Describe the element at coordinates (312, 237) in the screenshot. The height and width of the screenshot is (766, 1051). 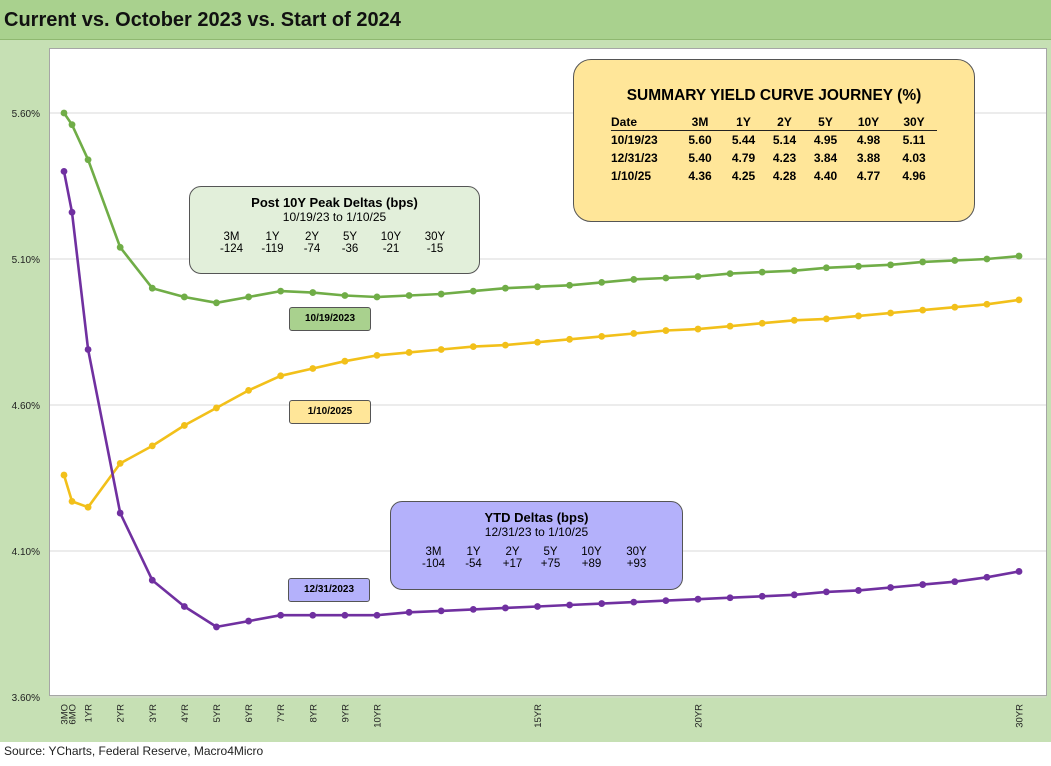
I see `peak-header-cell: 2Y` at that location.